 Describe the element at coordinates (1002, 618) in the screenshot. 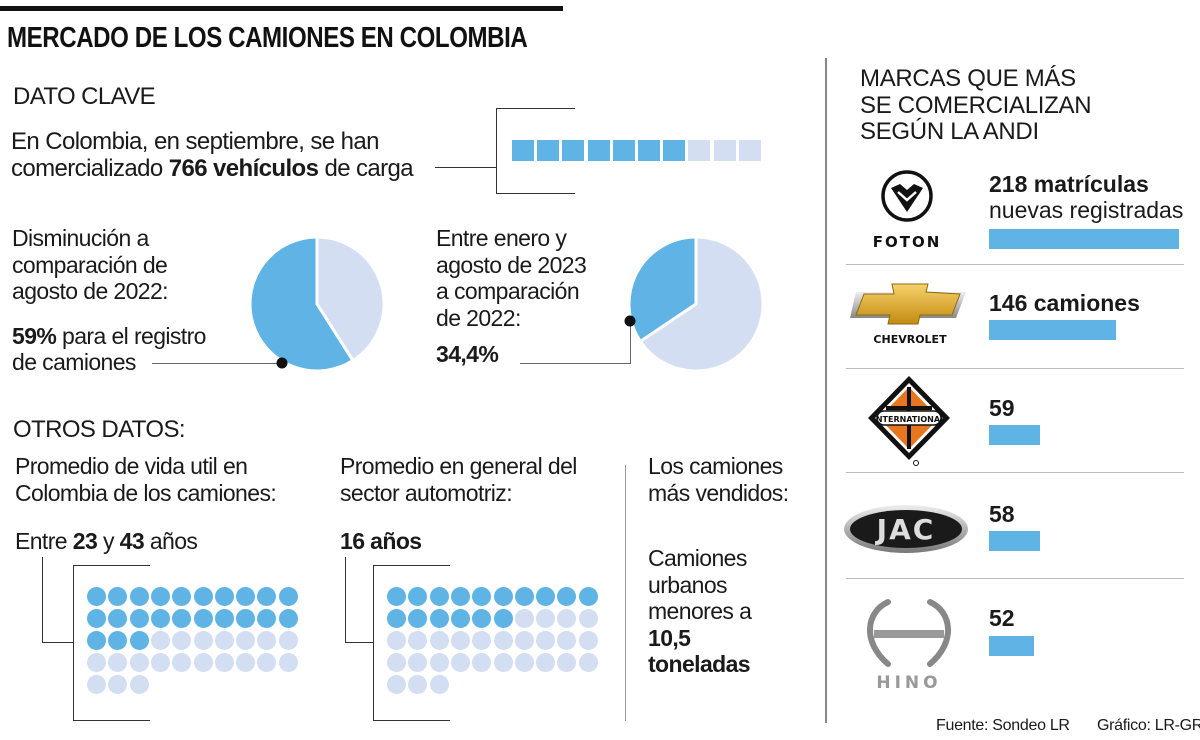

I see `hino-label: 52` at that location.